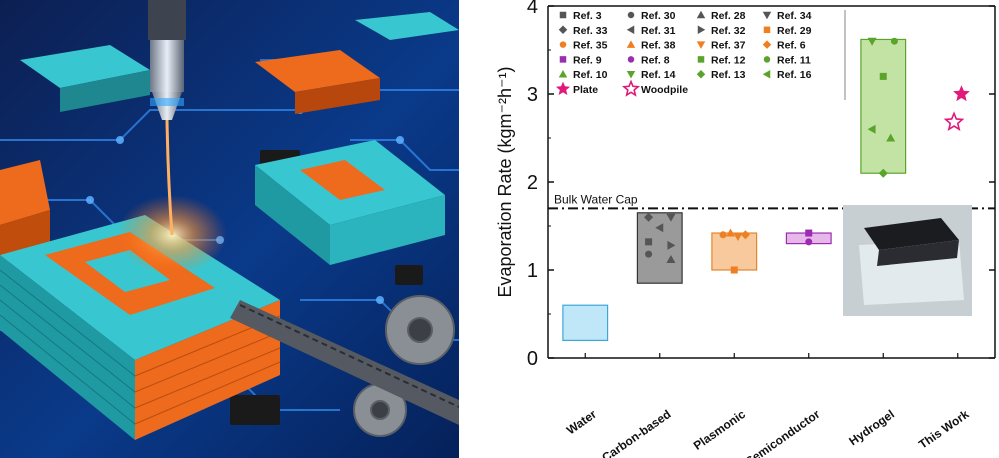 The height and width of the screenshot is (458, 999). I want to click on legend-label: Ref. 9, so click(587, 60).